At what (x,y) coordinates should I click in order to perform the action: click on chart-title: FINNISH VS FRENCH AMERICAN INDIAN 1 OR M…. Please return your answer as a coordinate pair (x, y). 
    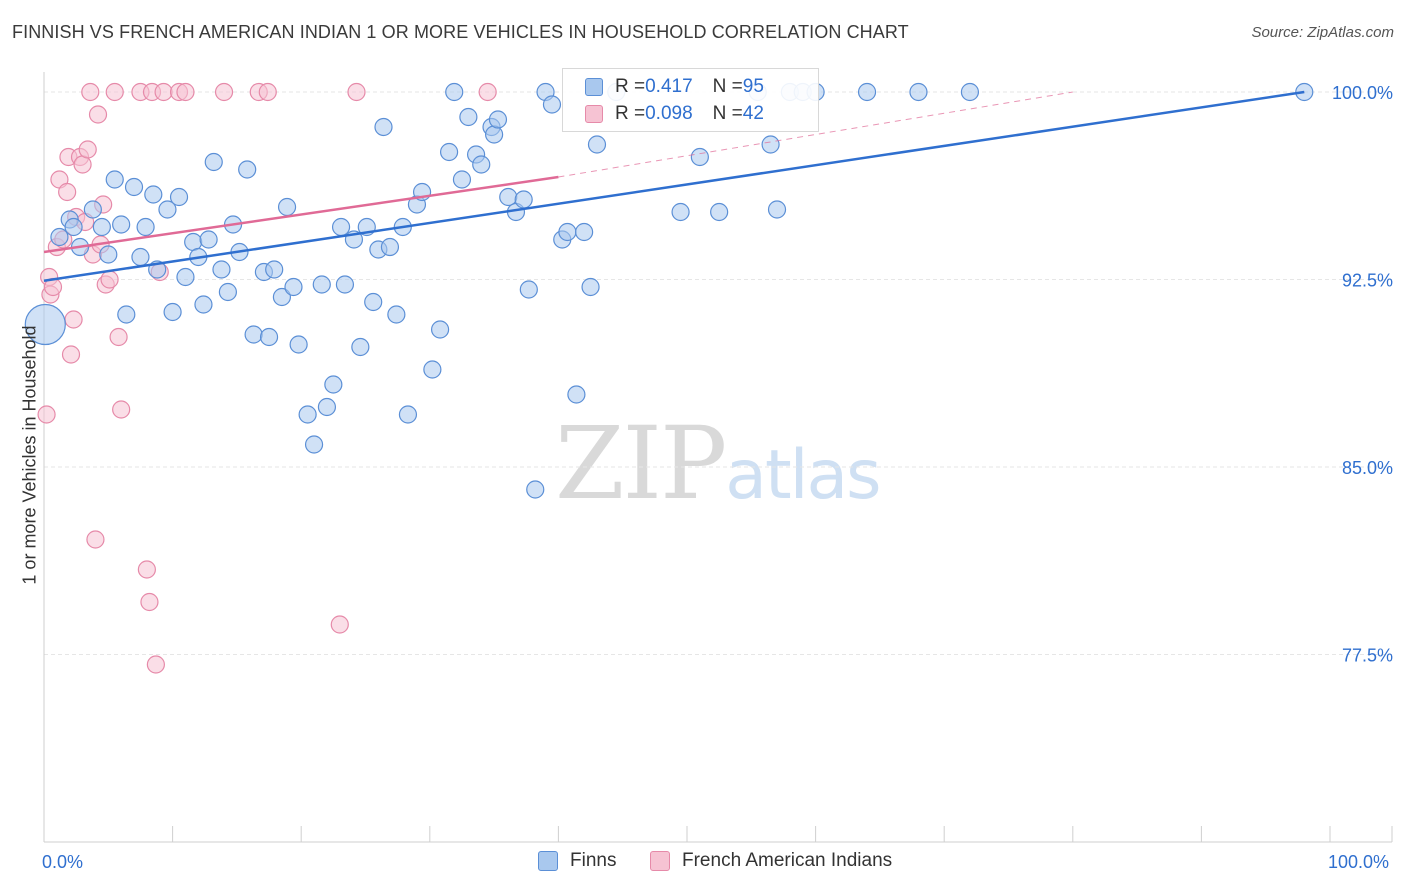
    Looking at the image, I should click on (460, 32).